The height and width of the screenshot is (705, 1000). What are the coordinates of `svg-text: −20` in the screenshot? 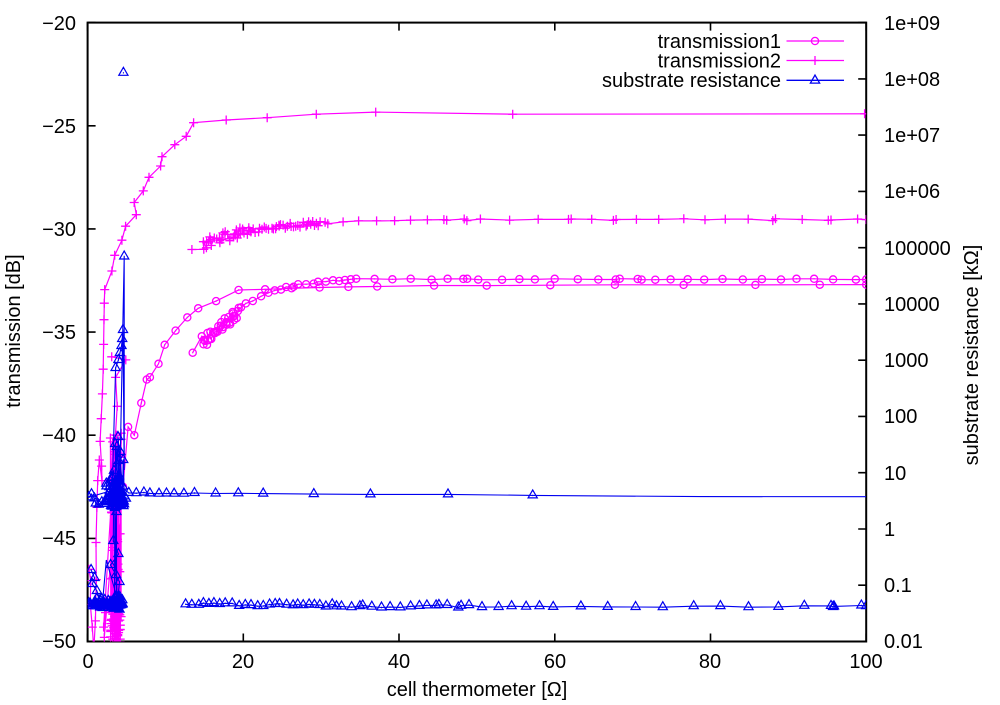 It's located at (59, 24).